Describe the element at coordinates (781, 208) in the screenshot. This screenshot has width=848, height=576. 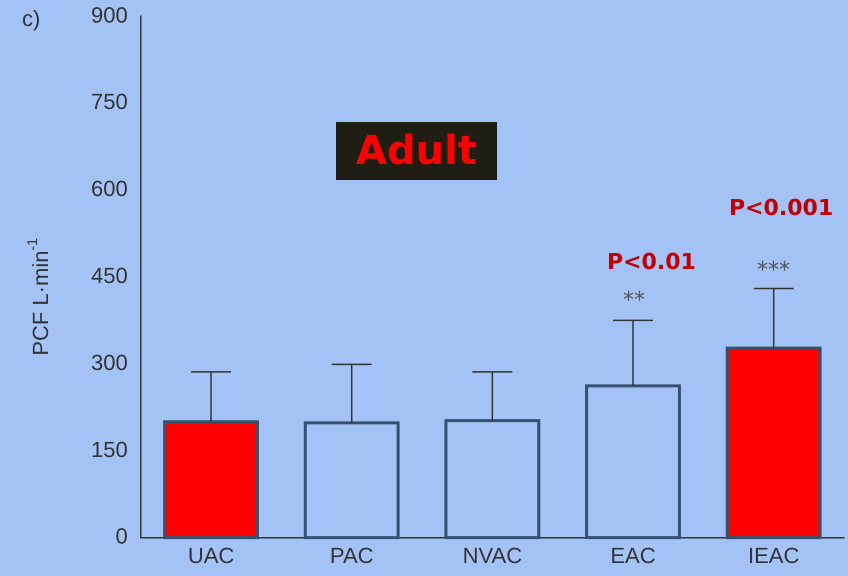
I see `annotation: P<0.001` at that location.